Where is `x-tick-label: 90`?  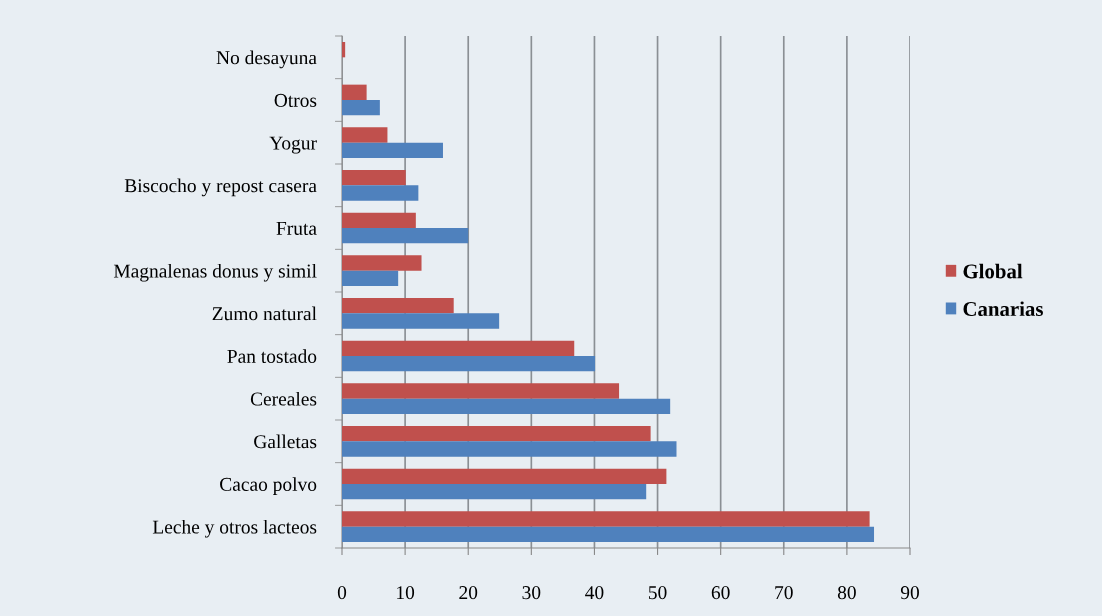 x-tick-label: 90 is located at coordinates (909, 593).